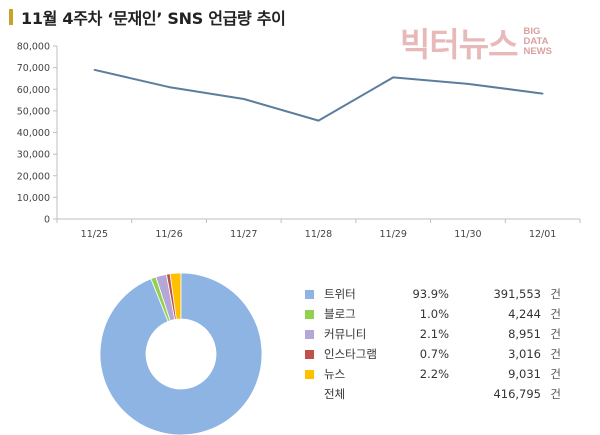  Describe the element at coordinates (433, 394) in the screenshot. I see `legend-total-row: 전체 416,795 건` at that location.